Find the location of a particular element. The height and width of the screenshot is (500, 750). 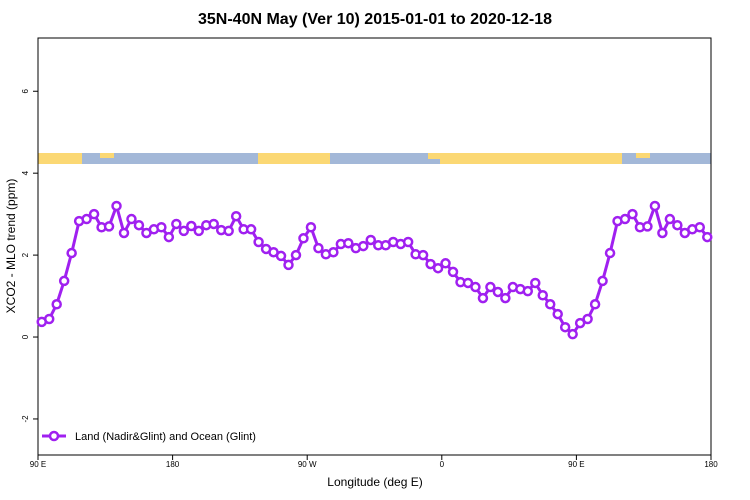

y-tick-label: 2 is located at coordinates (25, 254).